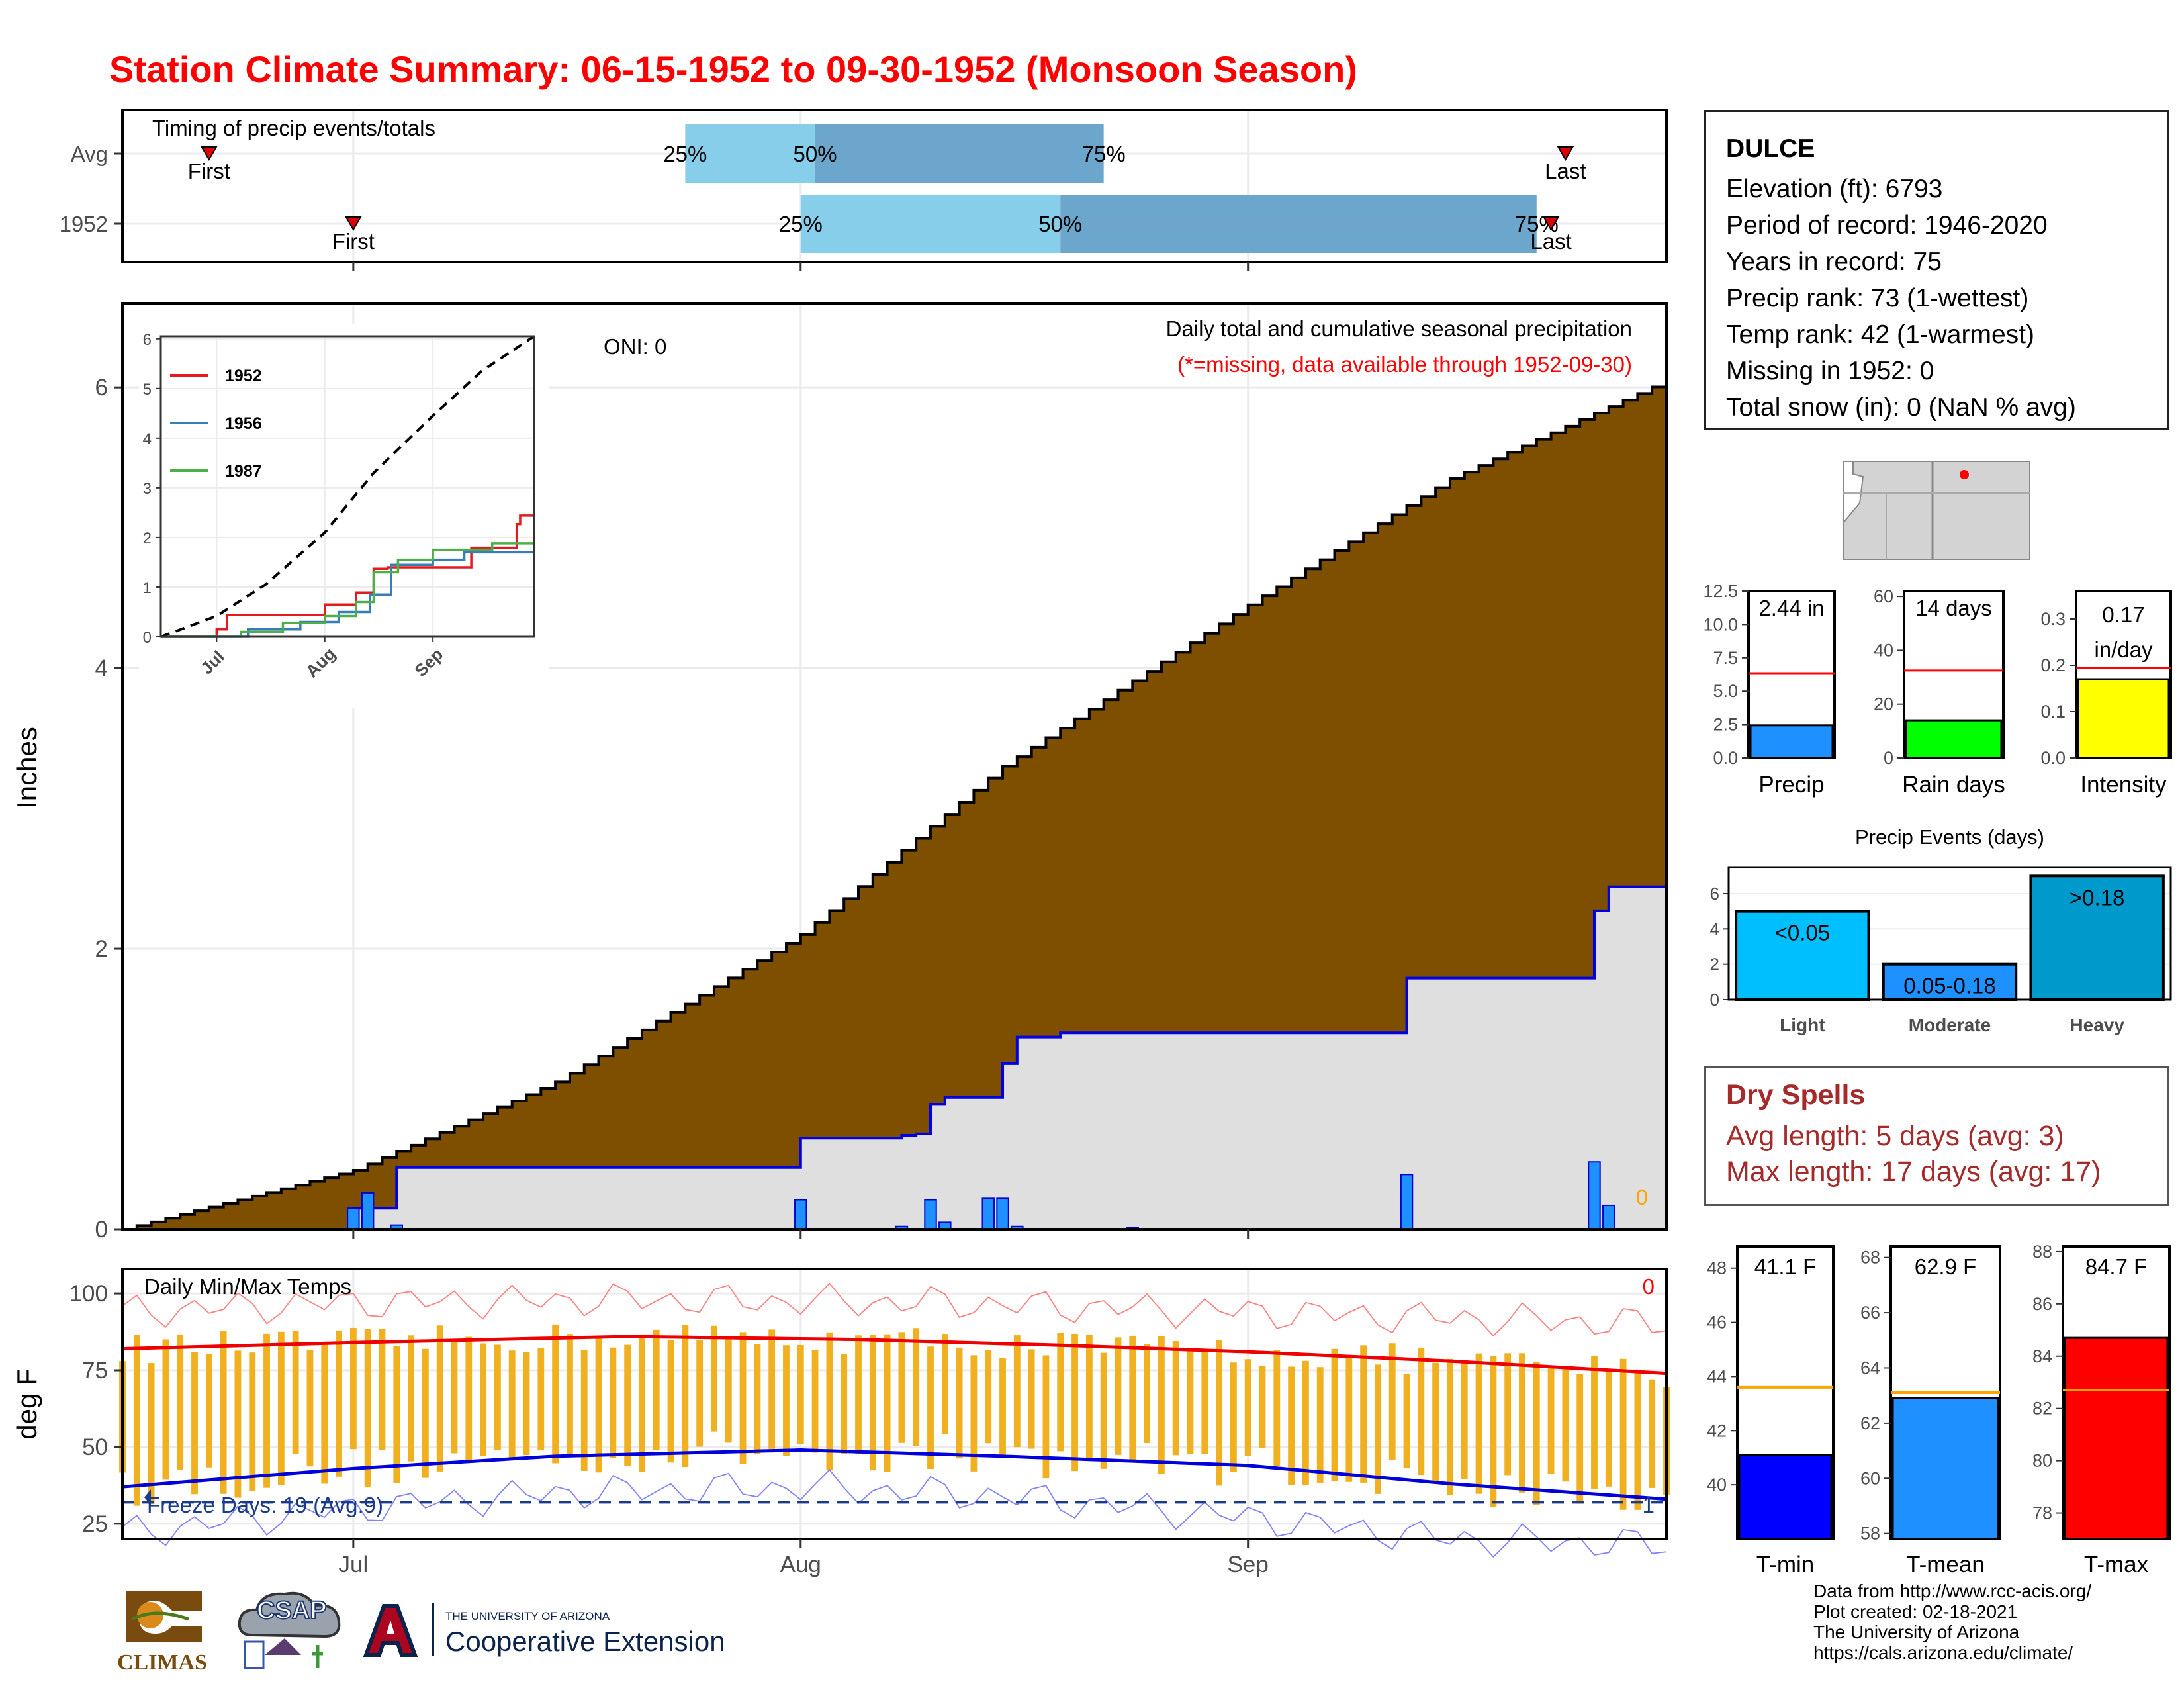  I want to click on summary-ytick-label: 0.0, so click(2053, 758).